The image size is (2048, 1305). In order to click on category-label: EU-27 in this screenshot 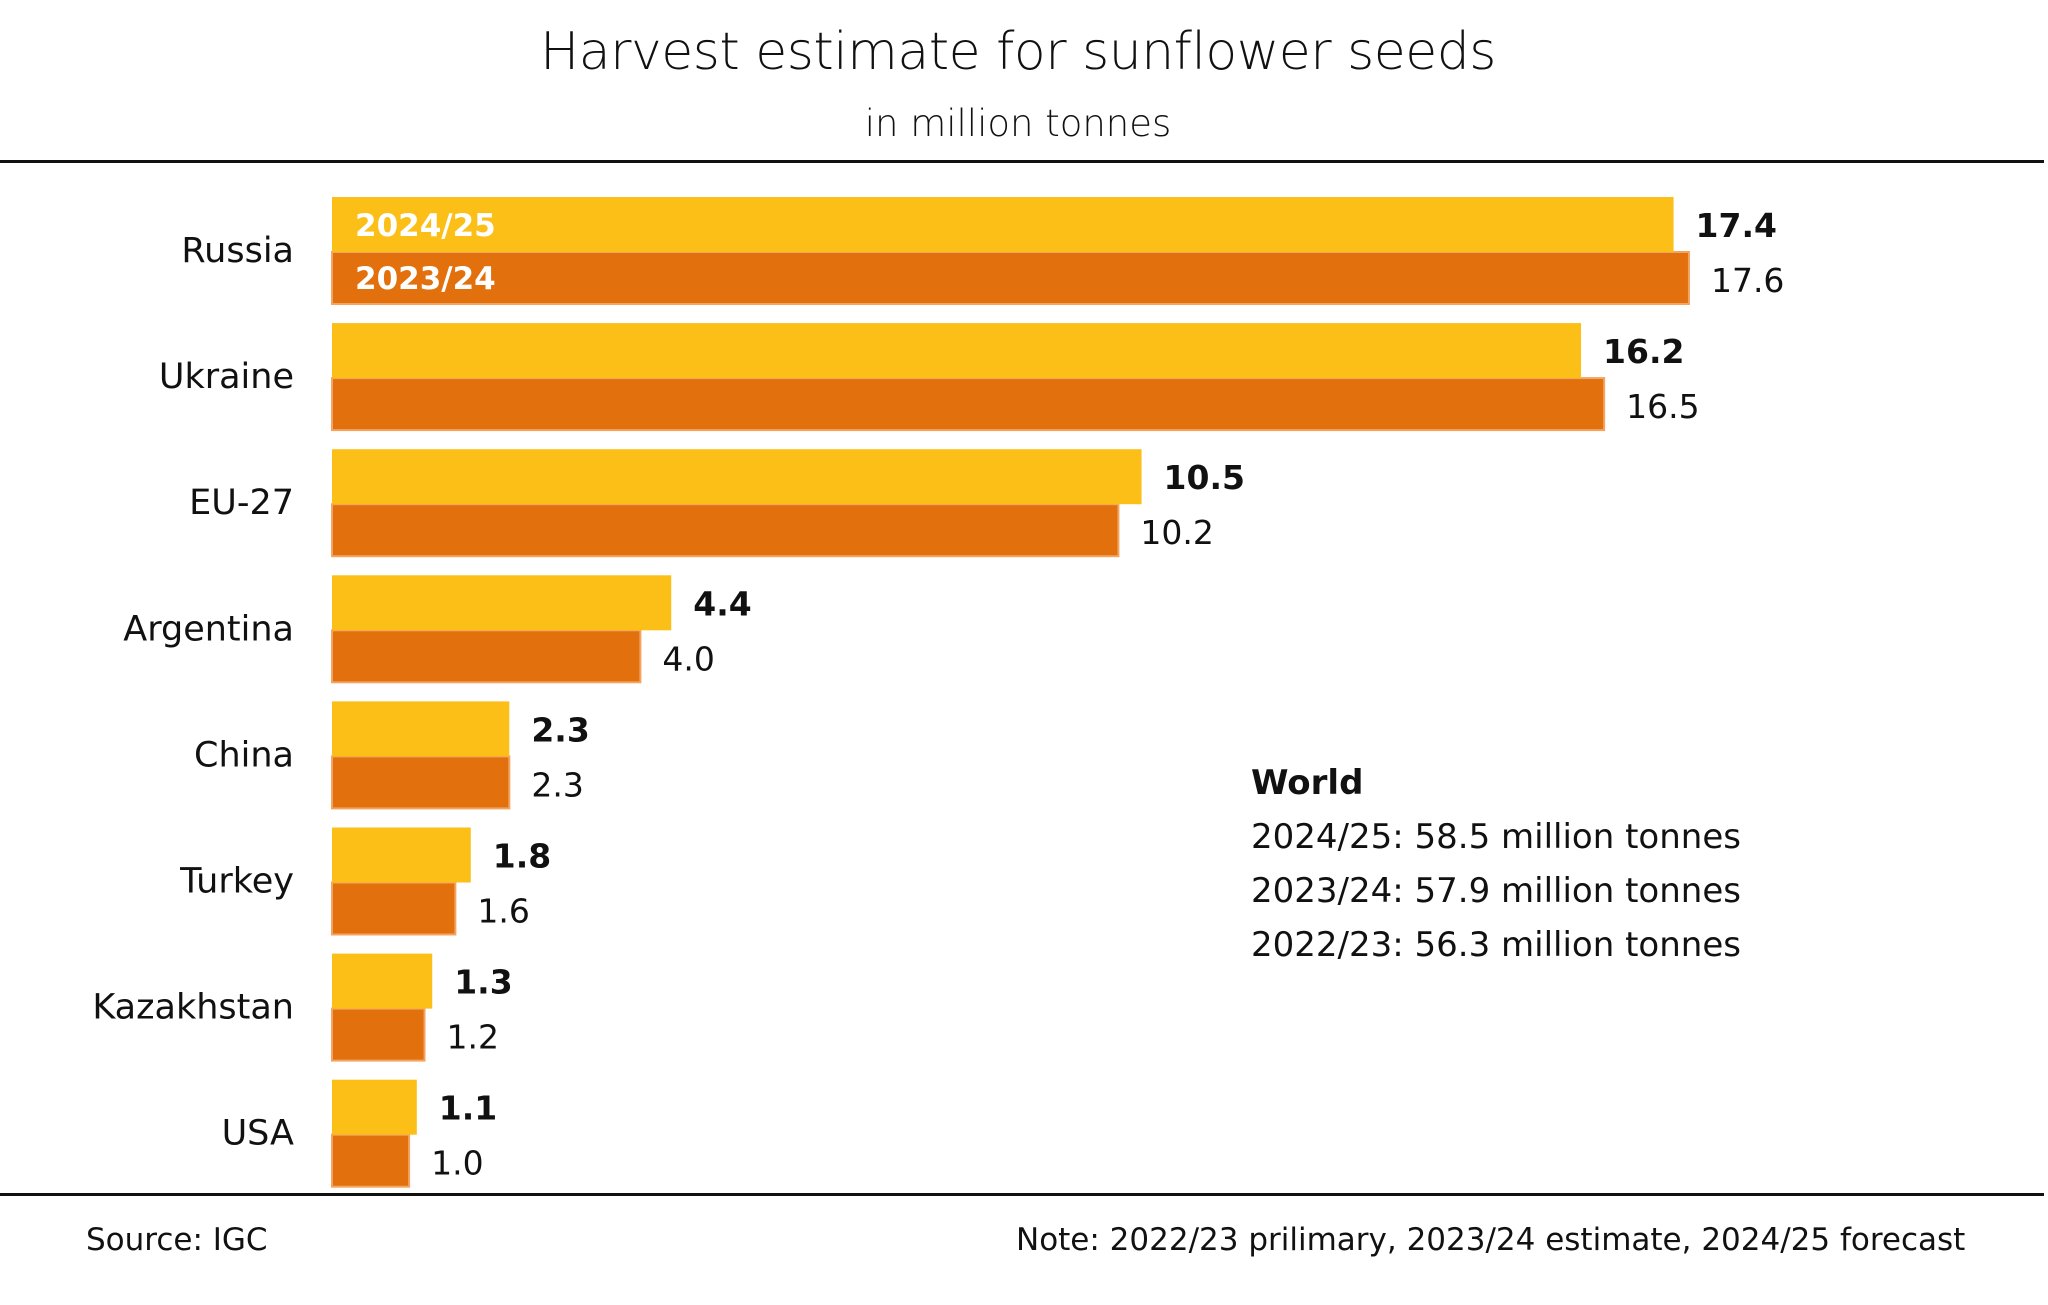, I will do `click(241, 503)`.